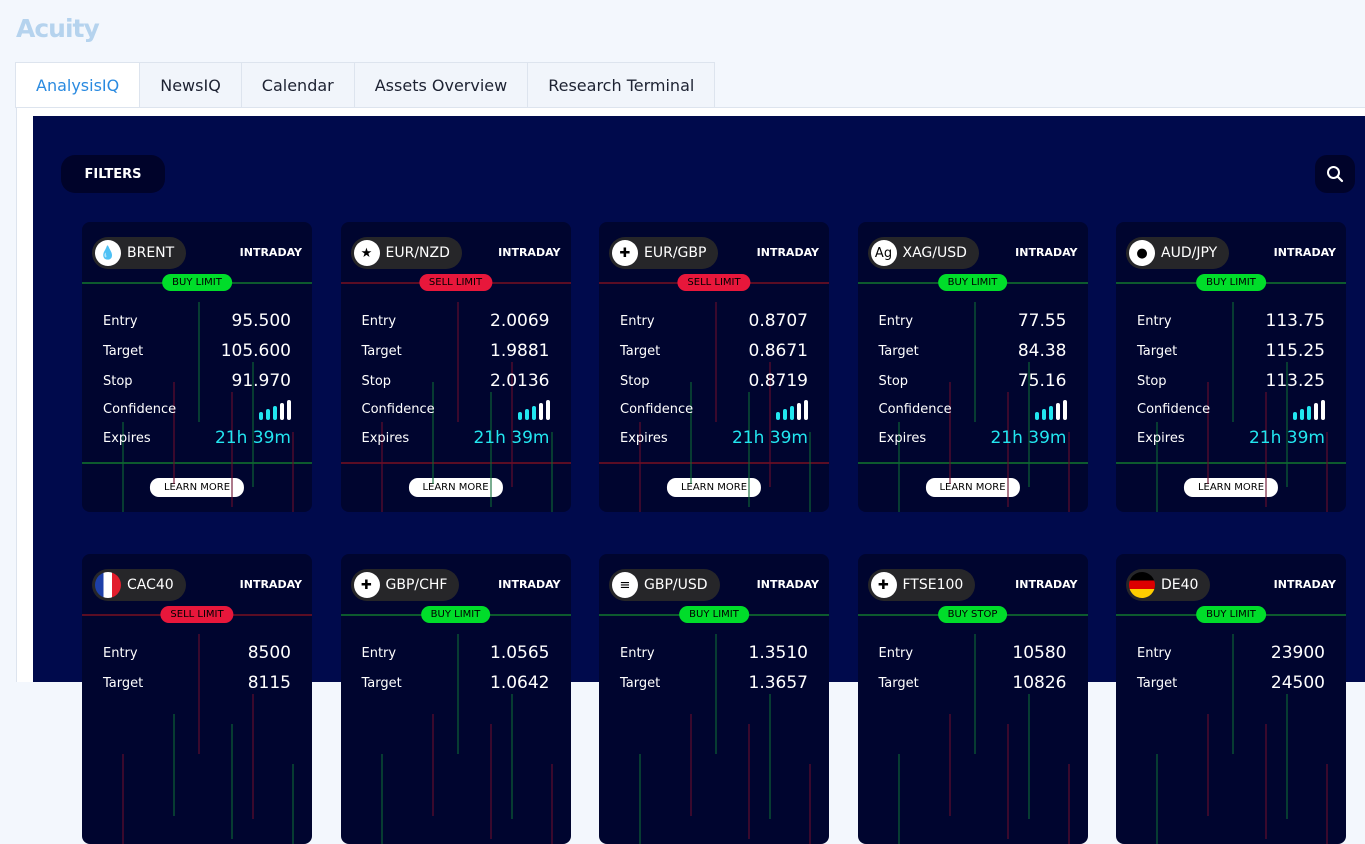  Describe the element at coordinates (1042, 381) in the screenshot. I see `stop-value: 75.16` at that location.